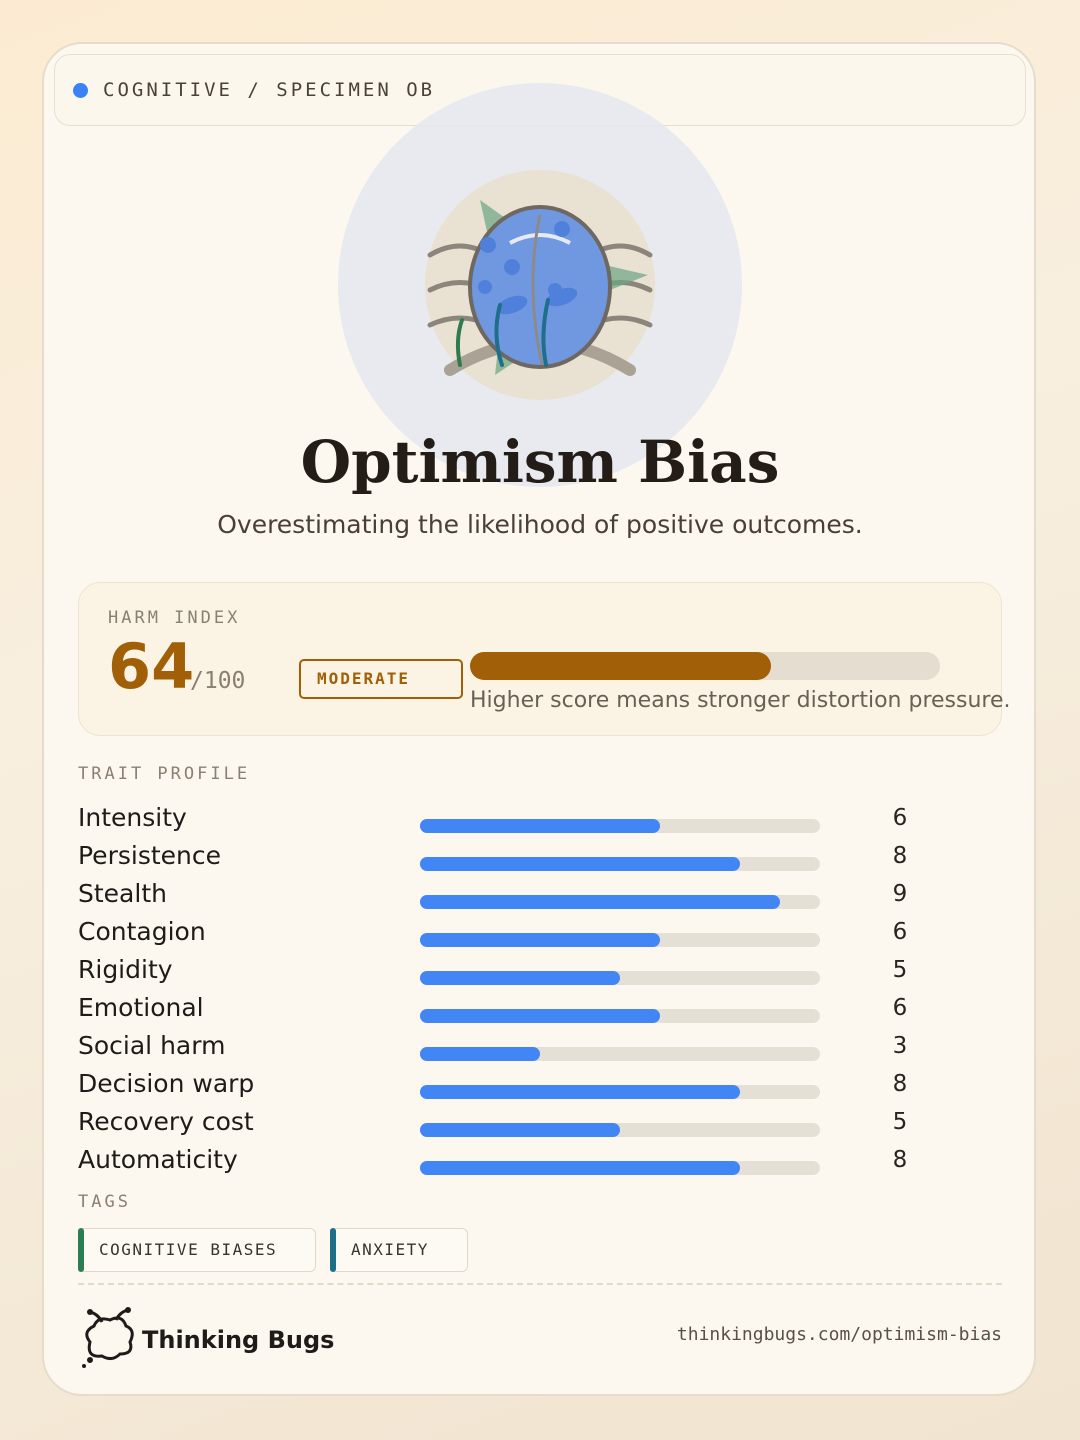  Describe the element at coordinates (142, 931) in the screenshot. I see `trait-name: Contagion` at that location.